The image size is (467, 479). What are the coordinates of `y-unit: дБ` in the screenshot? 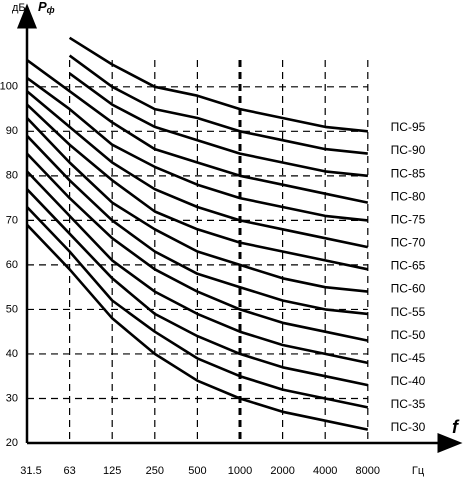 It's located at (19, 8).